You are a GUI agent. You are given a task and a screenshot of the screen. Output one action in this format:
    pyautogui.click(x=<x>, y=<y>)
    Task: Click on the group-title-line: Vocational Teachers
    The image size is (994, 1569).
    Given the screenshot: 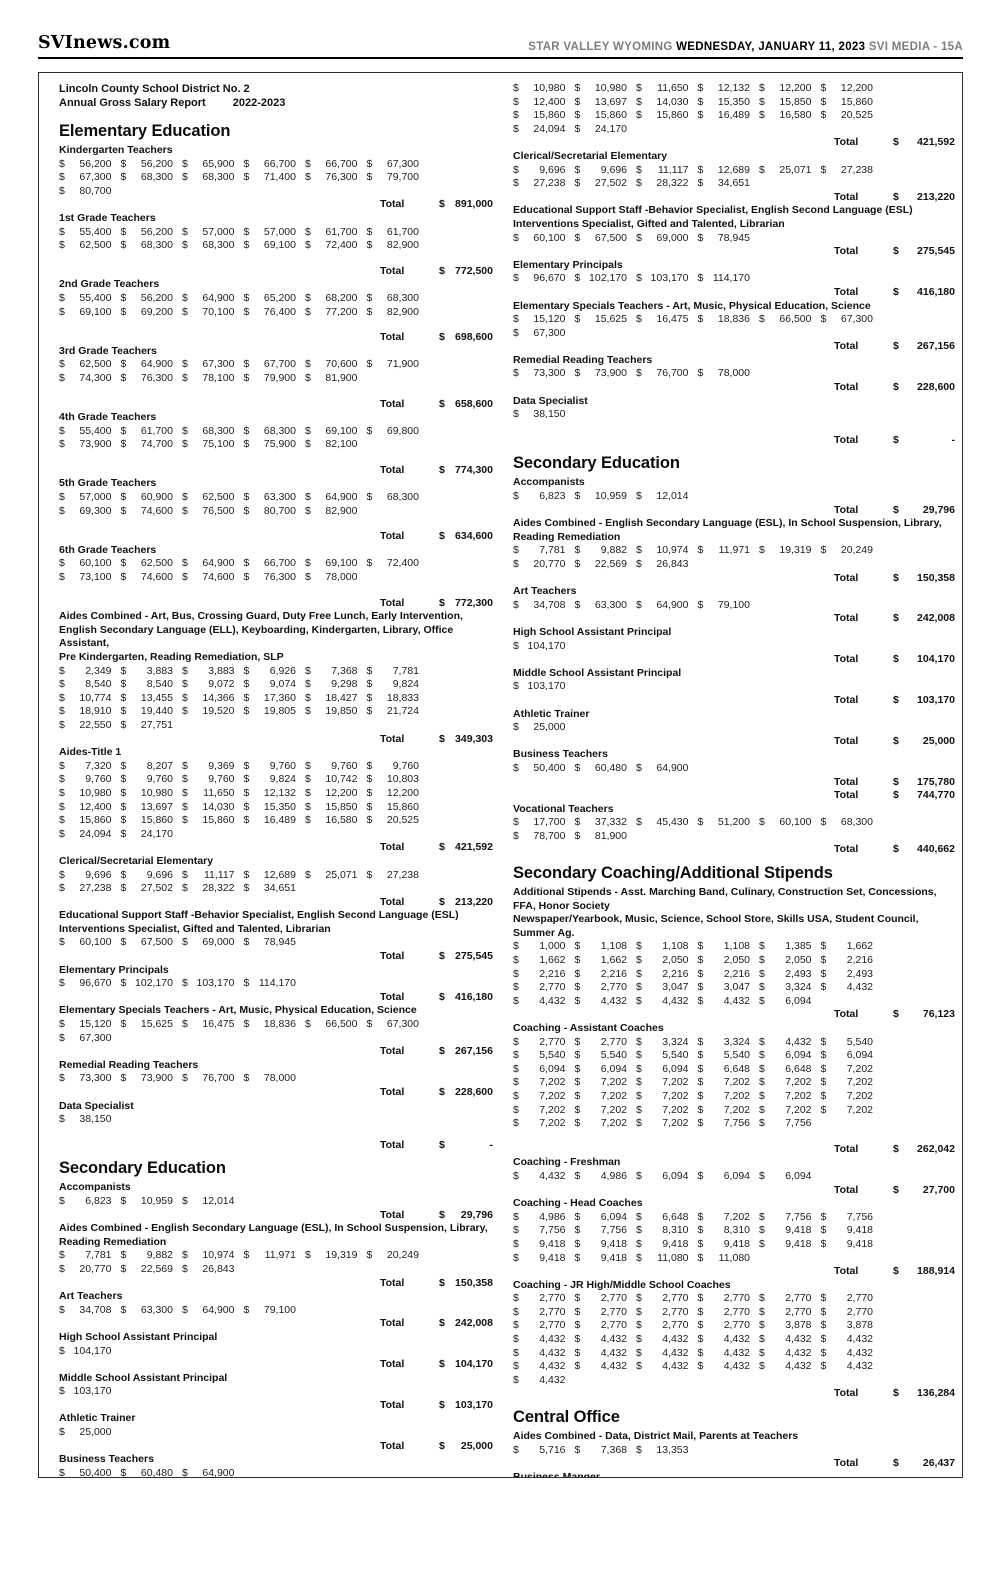 What is the action you would take?
    pyautogui.click(x=563, y=808)
    